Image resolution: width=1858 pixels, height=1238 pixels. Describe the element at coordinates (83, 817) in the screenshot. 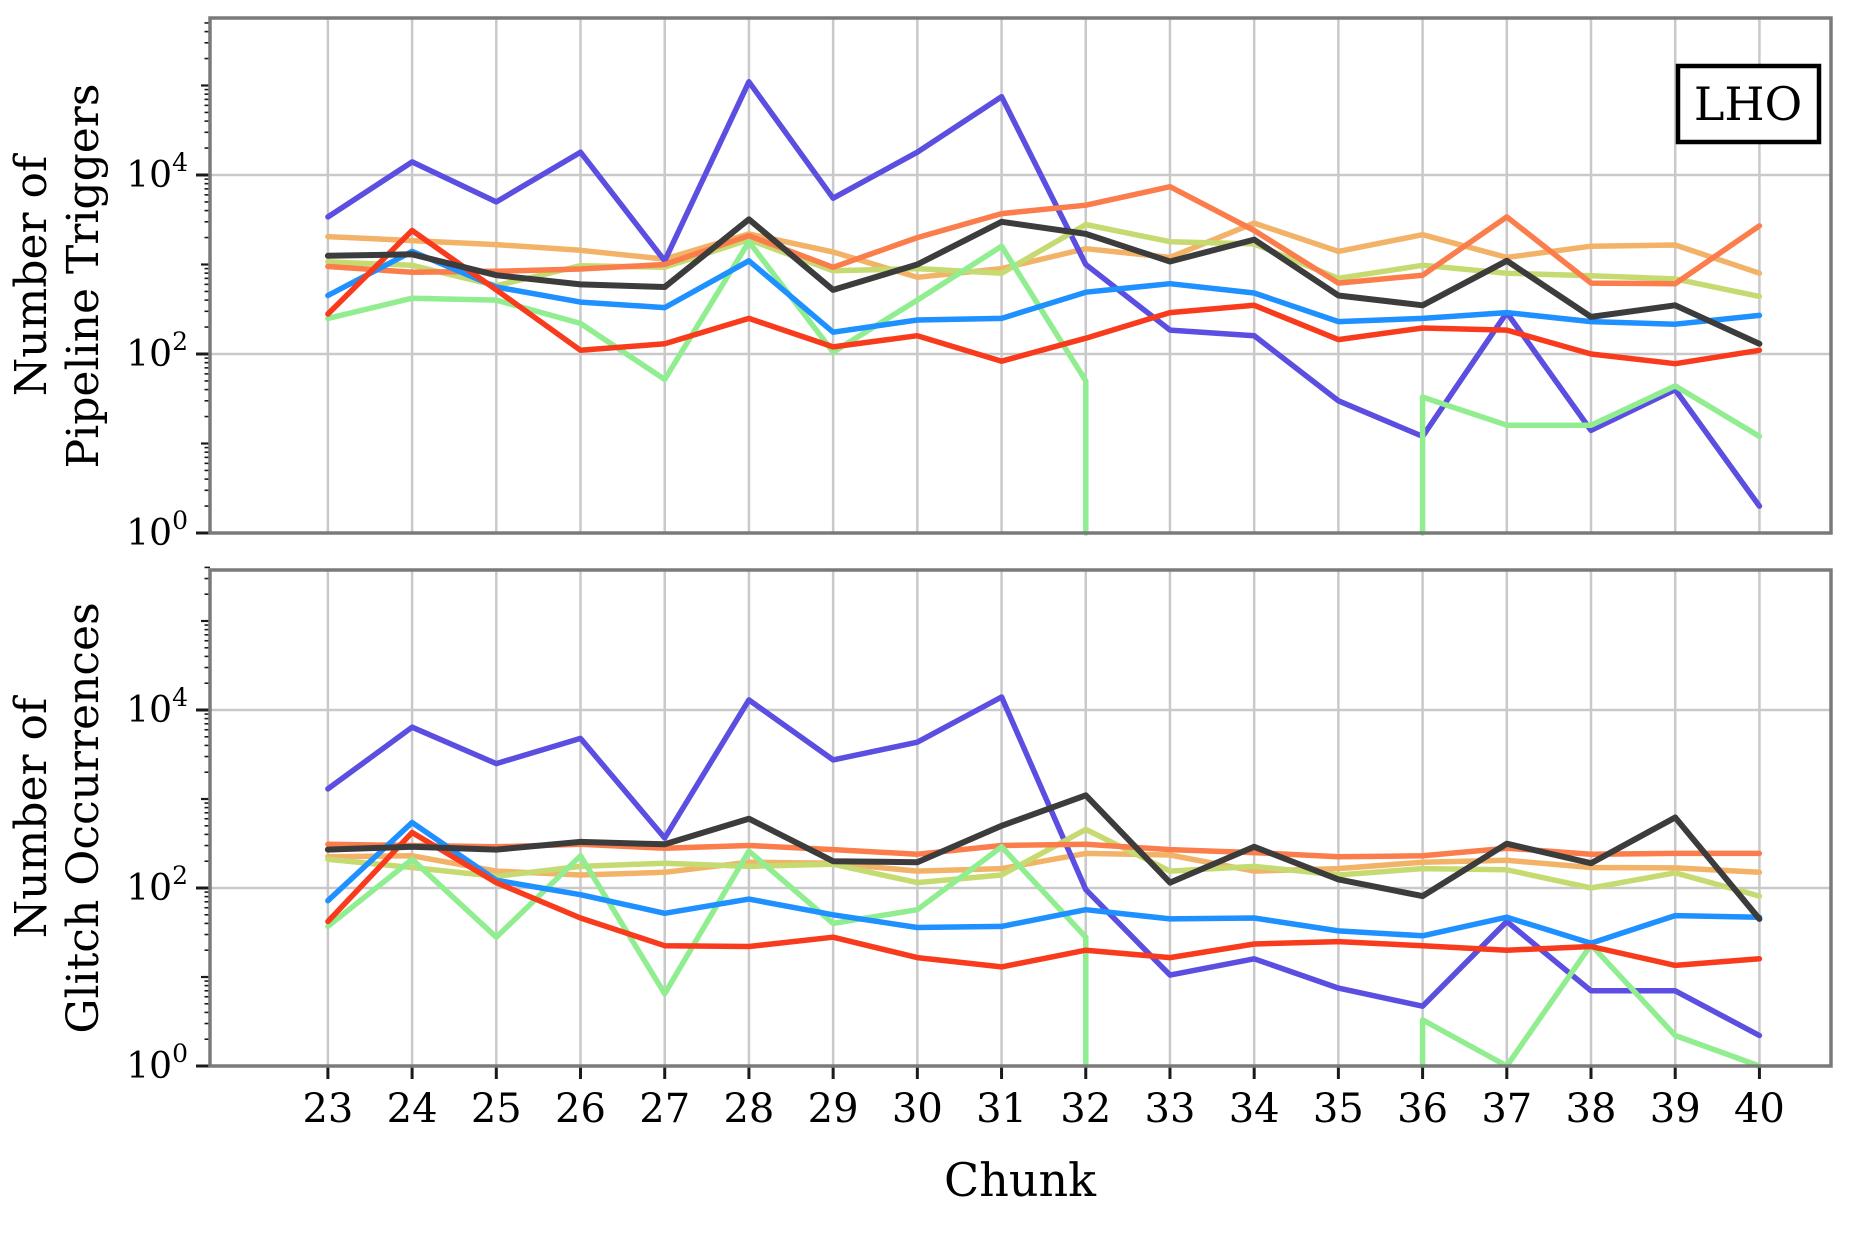

I see `y-axis-label-bottom-line2: Glitch Occurrences` at that location.